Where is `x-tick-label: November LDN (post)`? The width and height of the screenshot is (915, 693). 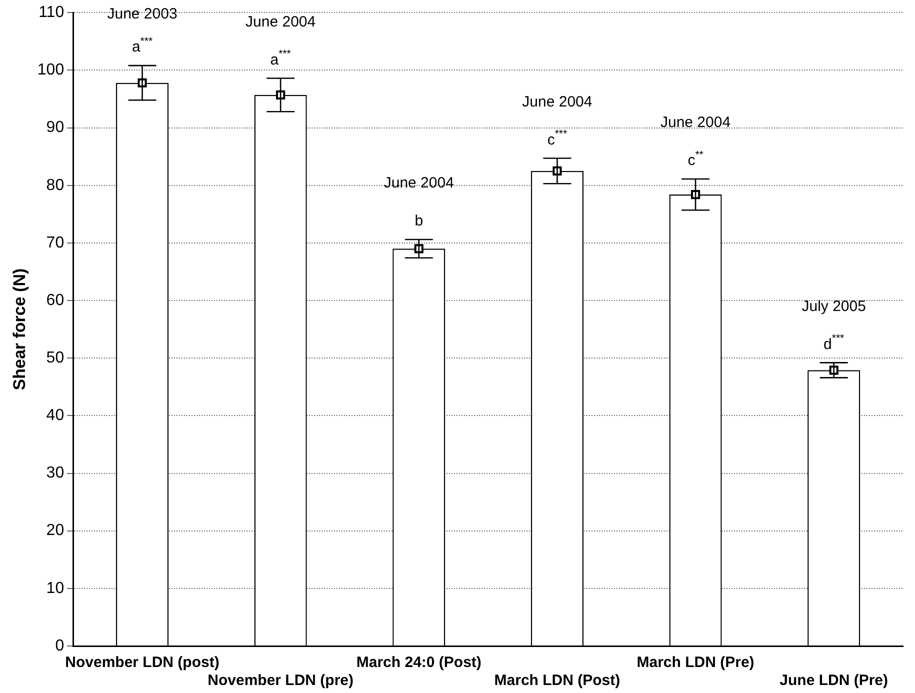 x-tick-label: November LDN (post) is located at coordinates (142, 663).